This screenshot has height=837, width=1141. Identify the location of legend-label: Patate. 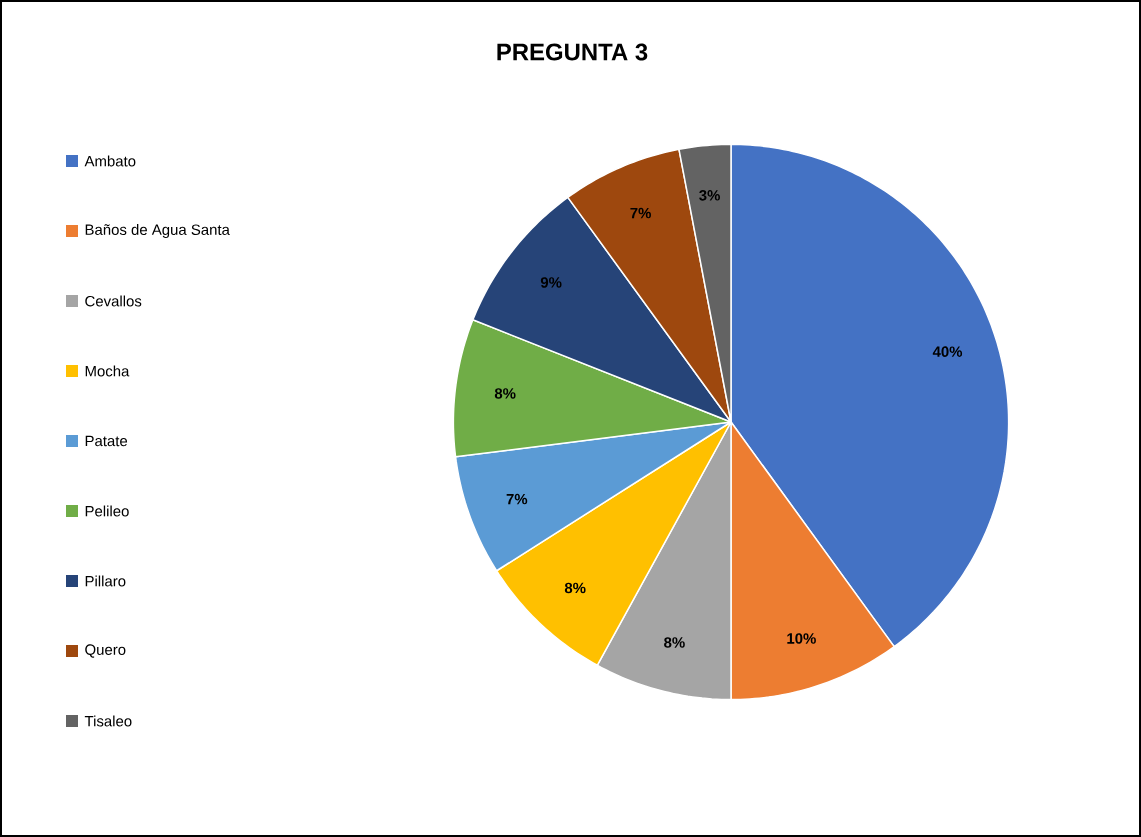
(106, 441).